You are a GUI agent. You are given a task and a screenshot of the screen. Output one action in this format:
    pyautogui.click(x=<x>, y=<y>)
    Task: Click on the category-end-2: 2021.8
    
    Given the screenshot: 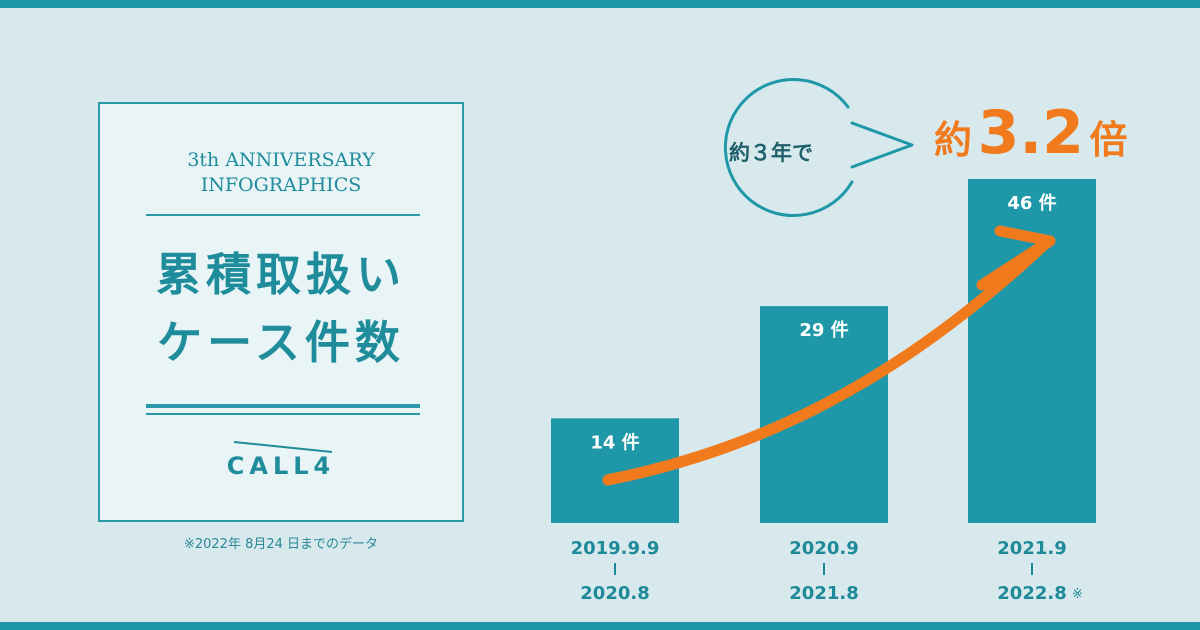 What is the action you would take?
    pyautogui.click(x=823, y=593)
    